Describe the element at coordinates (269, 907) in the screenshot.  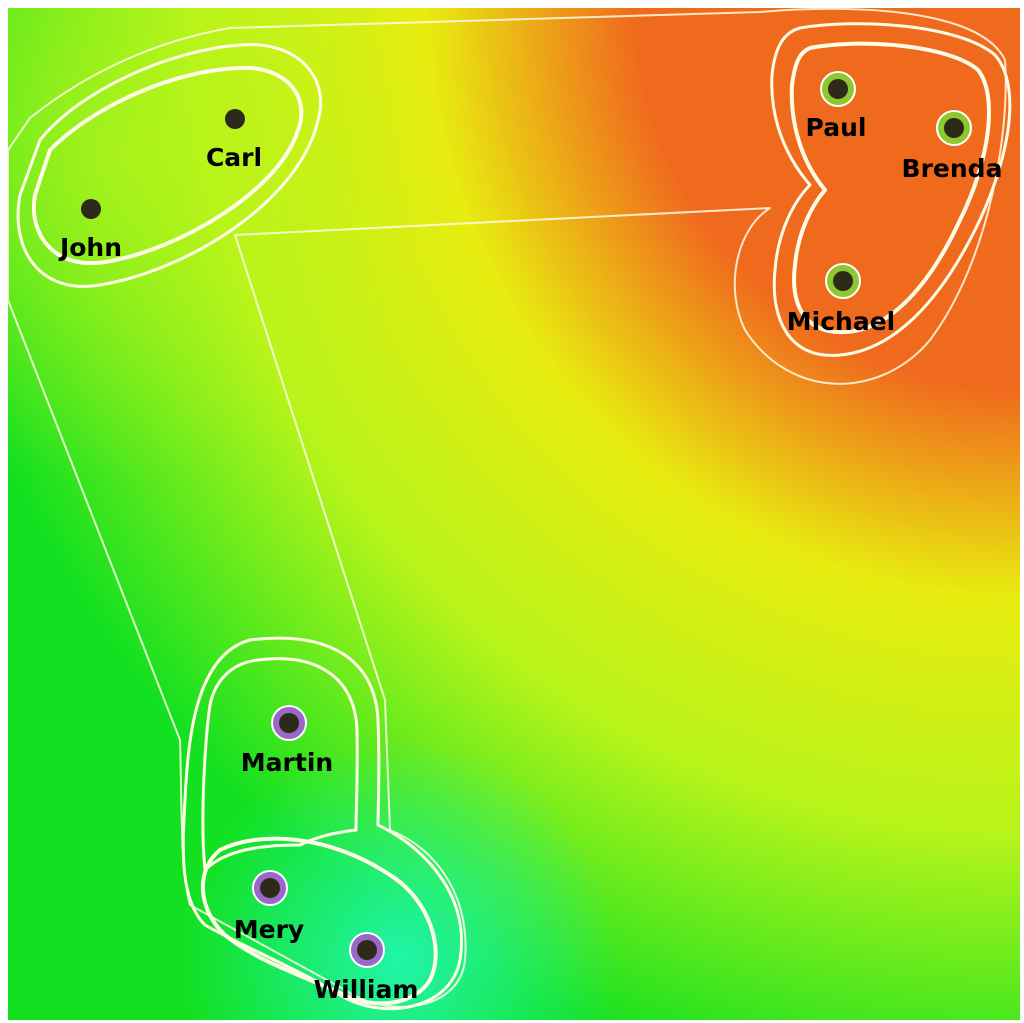
I see `node-mery: Mery` at that location.